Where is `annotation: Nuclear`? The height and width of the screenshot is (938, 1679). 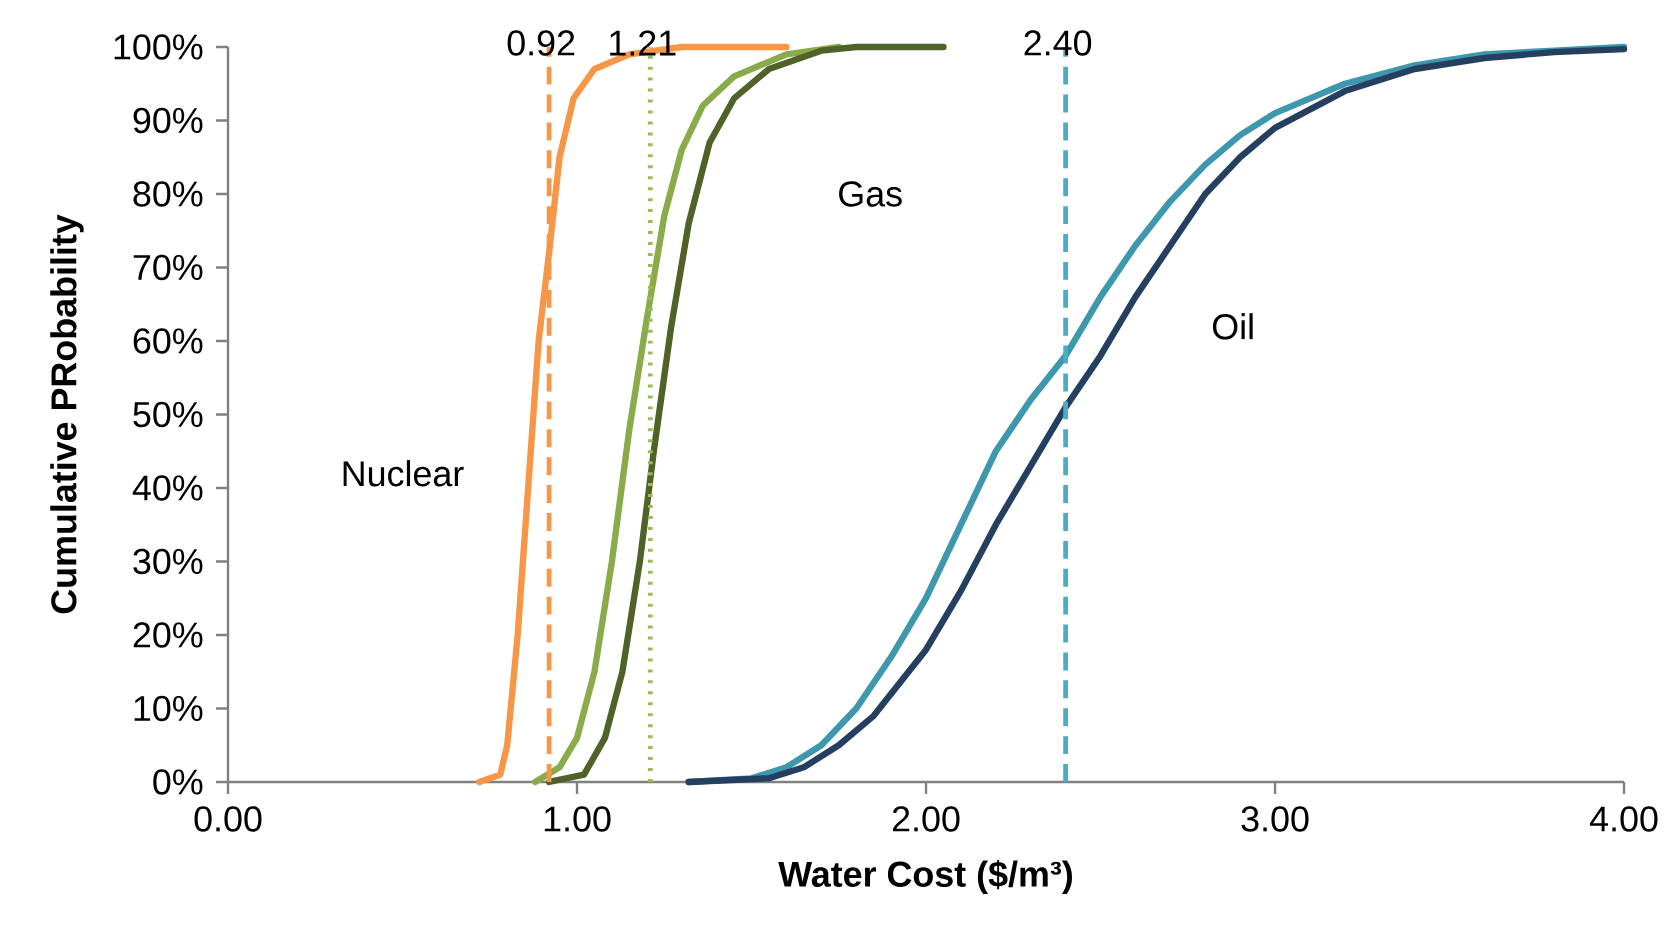 annotation: Nuclear is located at coordinates (403, 473).